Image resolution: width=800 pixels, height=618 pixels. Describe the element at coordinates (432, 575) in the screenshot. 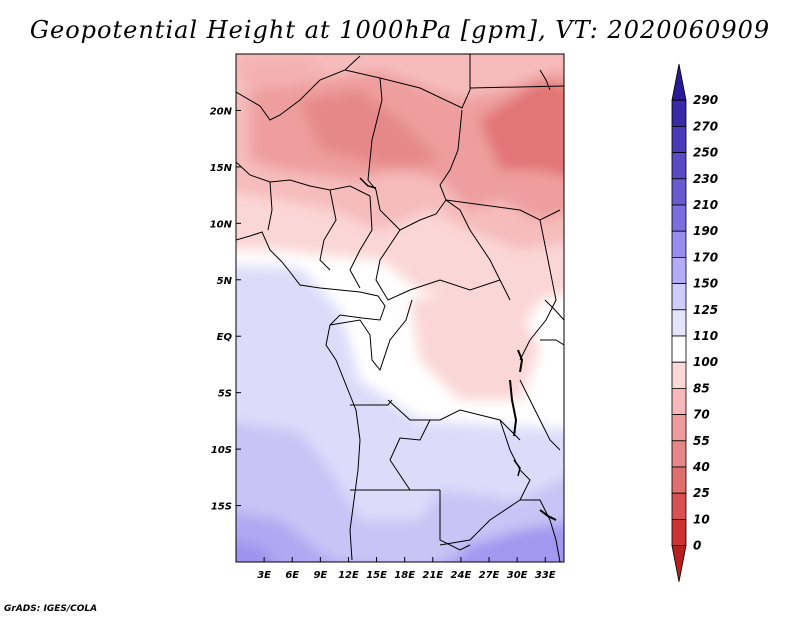

I see `x-tick-label: 21E` at that location.